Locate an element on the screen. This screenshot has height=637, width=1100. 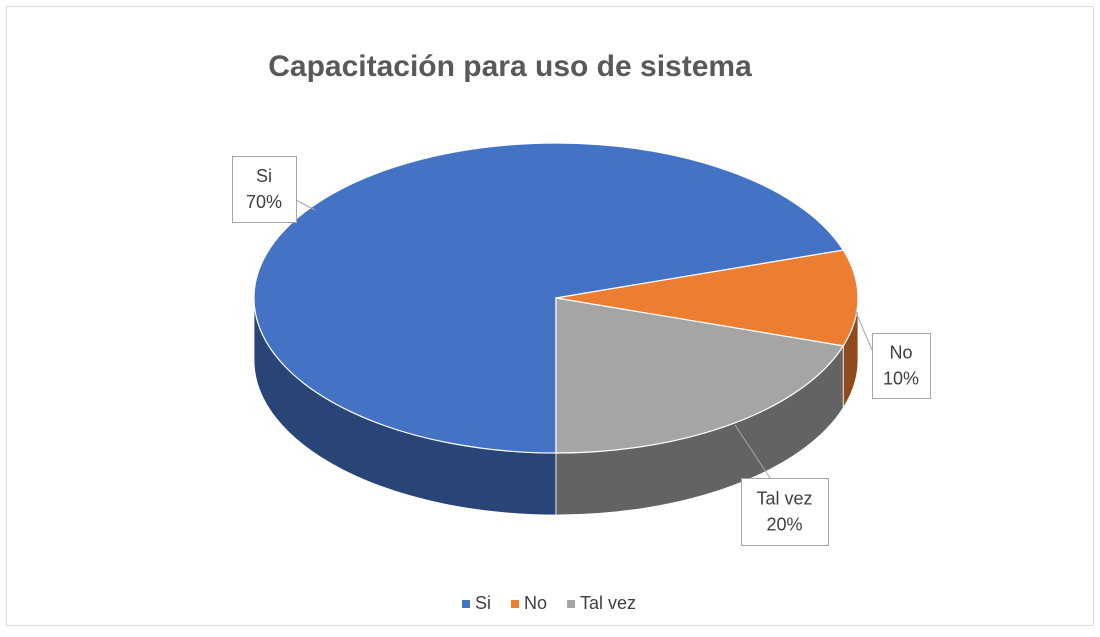
chart-title: Capacitación para uso de sistema is located at coordinates (510, 66).